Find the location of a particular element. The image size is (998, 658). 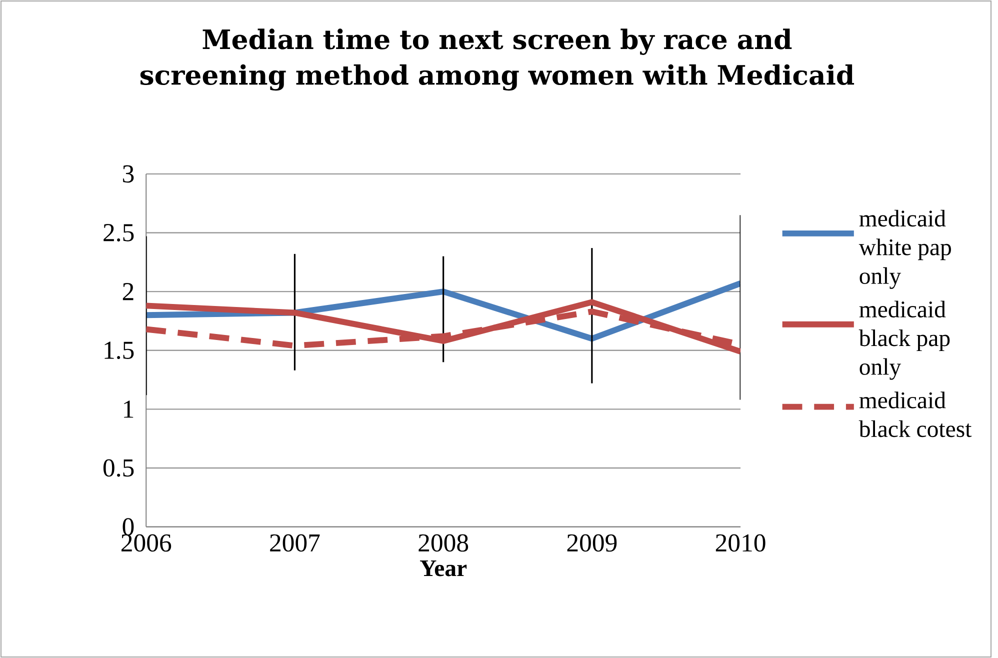

y-tick-label: 2 is located at coordinates (128, 291).